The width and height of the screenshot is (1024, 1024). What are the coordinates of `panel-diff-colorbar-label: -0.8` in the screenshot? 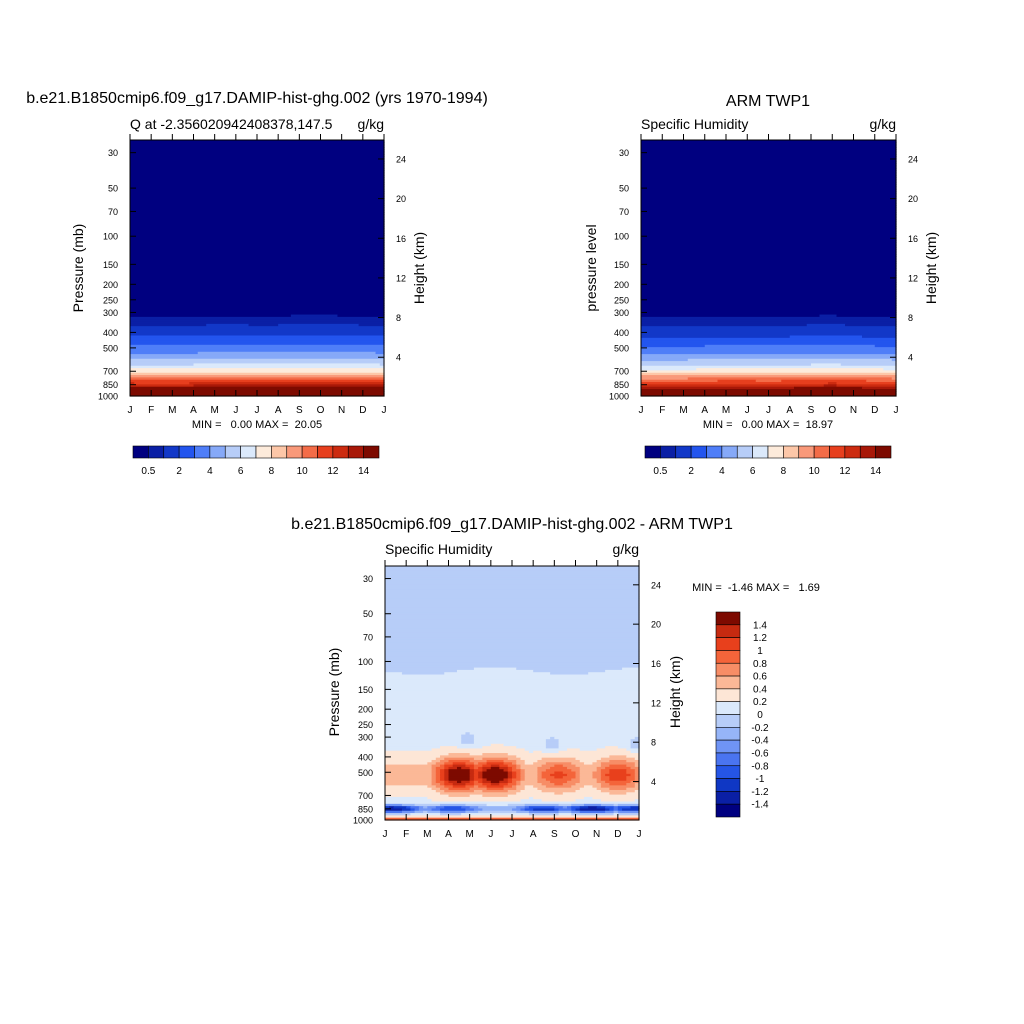 It's located at (760, 766).